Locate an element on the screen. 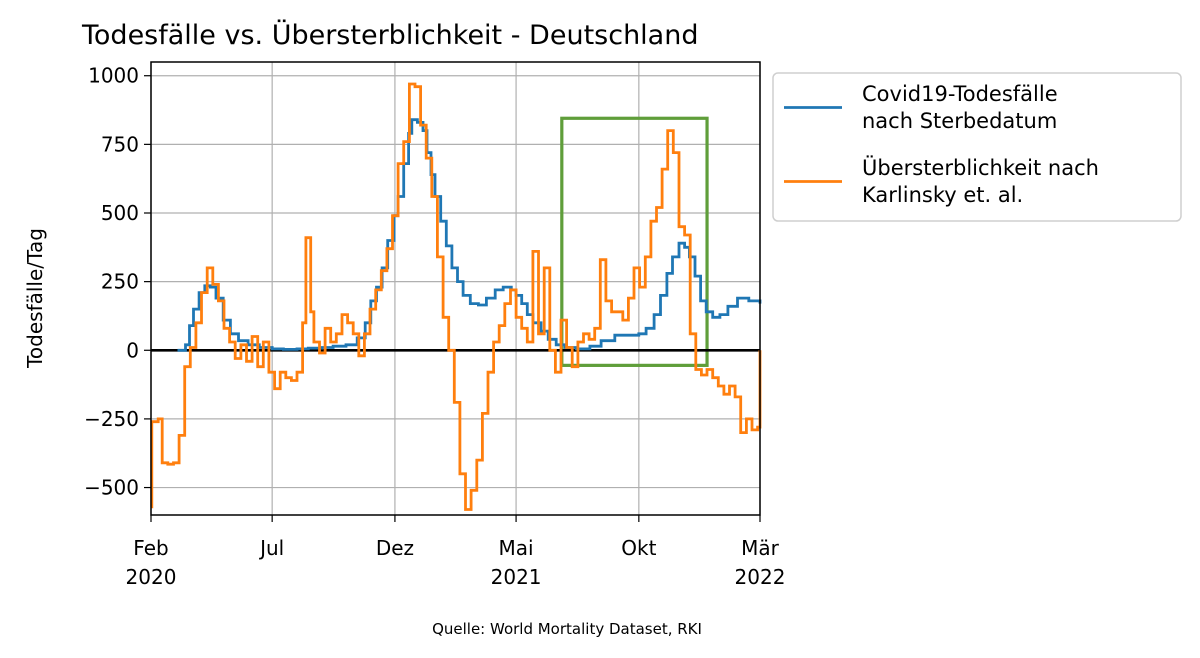 This screenshot has height=658, width=1200. highlight-box is located at coordinates (634, 241).